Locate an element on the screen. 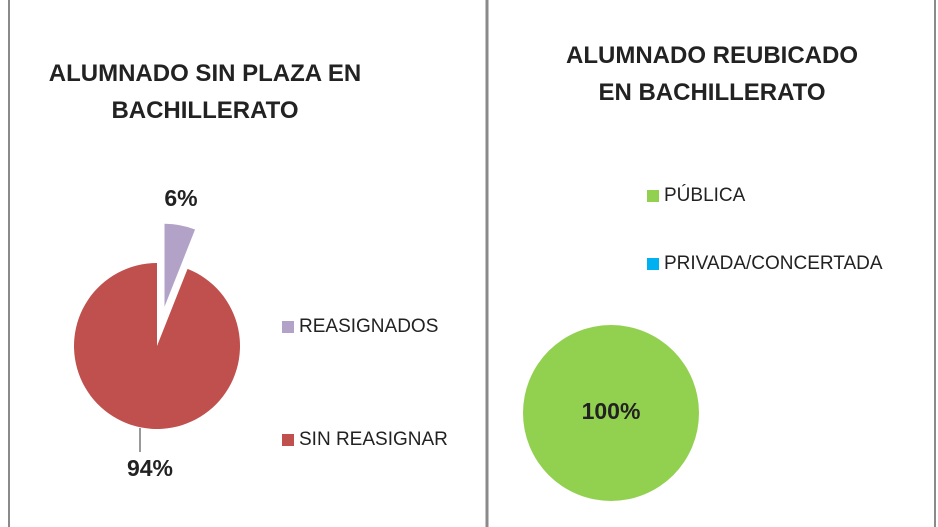  chart-title: ALUMNADO SIN PLAZA EN BACHILLERATO is located at coordinates (205, 92).